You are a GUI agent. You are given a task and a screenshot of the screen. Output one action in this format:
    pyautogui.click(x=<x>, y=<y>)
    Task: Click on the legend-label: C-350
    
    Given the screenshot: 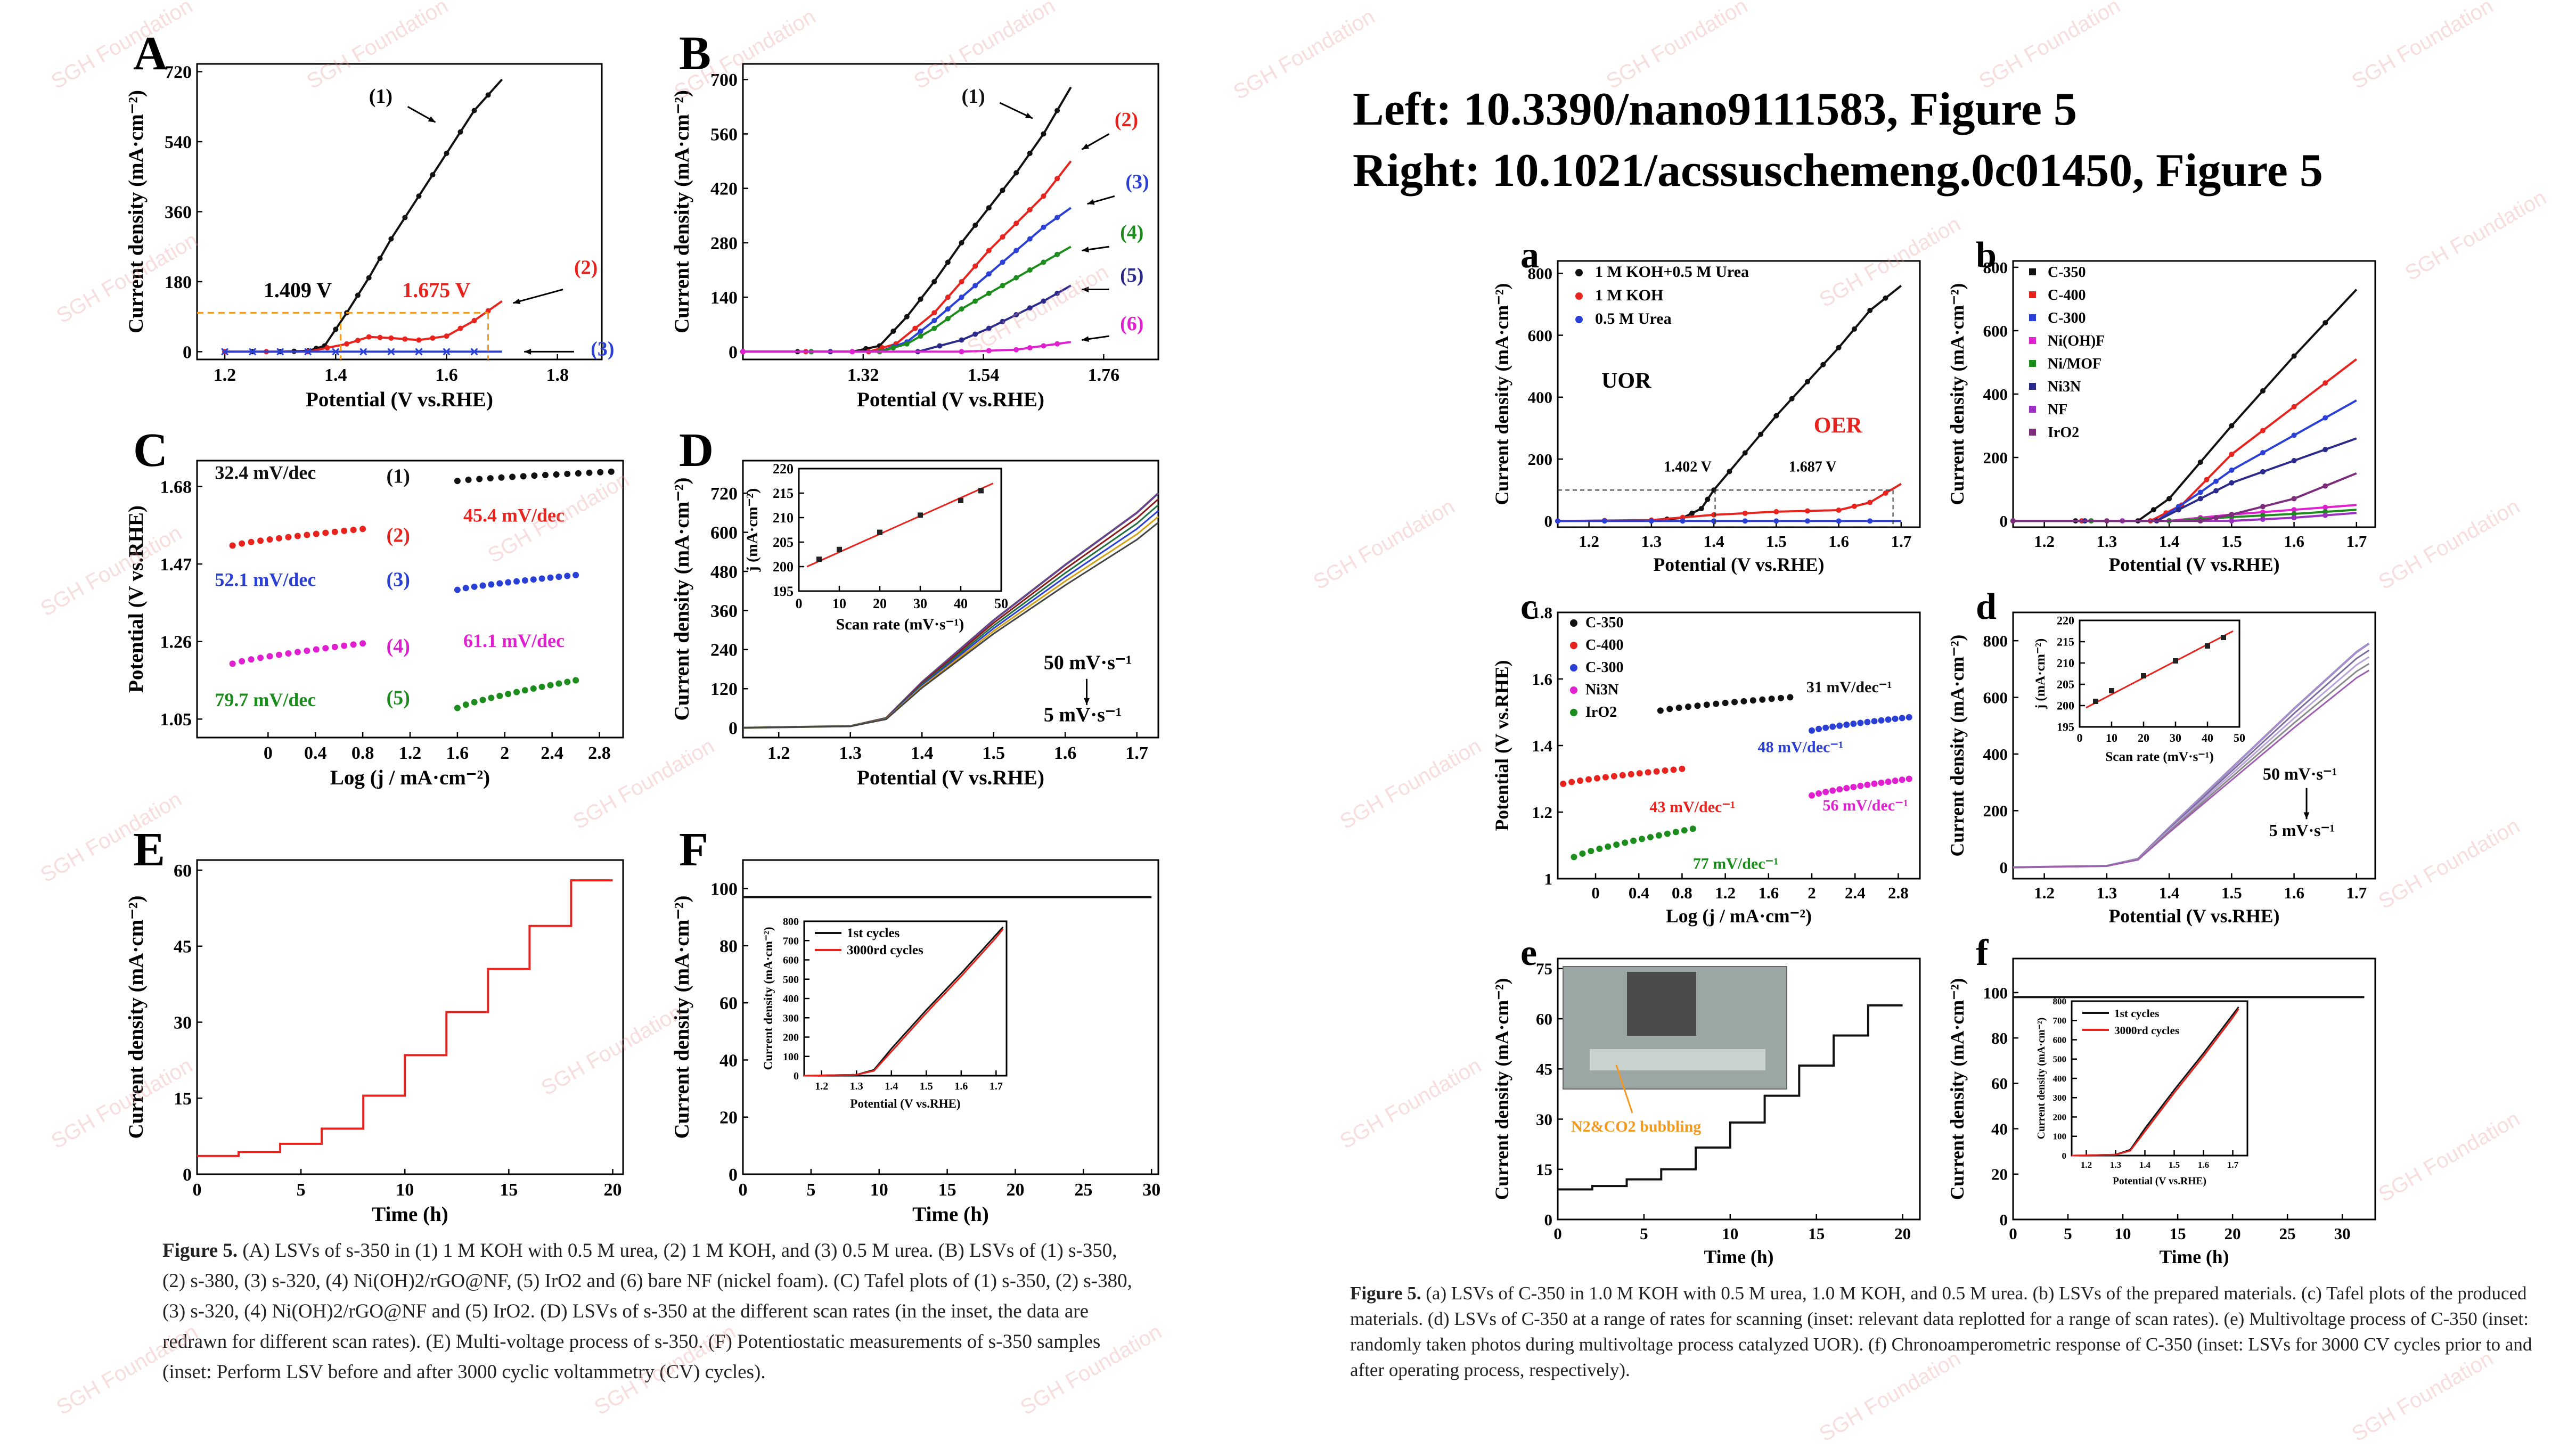 What is the action you would take?
    pyautogui.click(x=2067, y=272)
    